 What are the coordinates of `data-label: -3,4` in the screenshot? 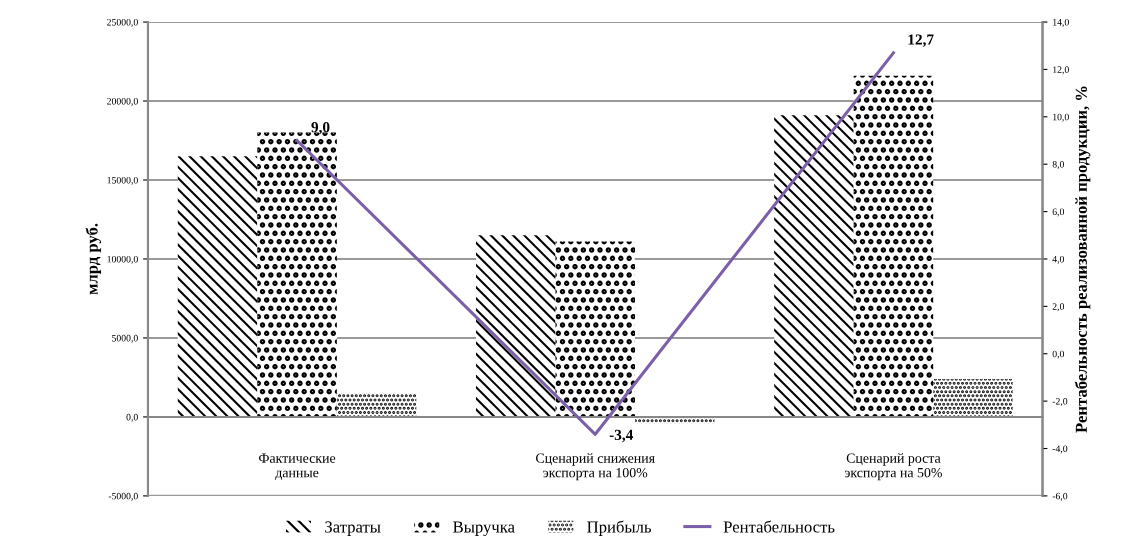 It's located at (621, 436).